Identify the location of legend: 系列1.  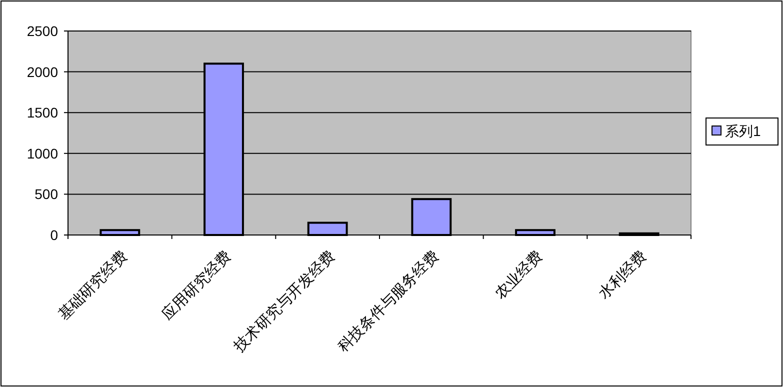
(742, 132).